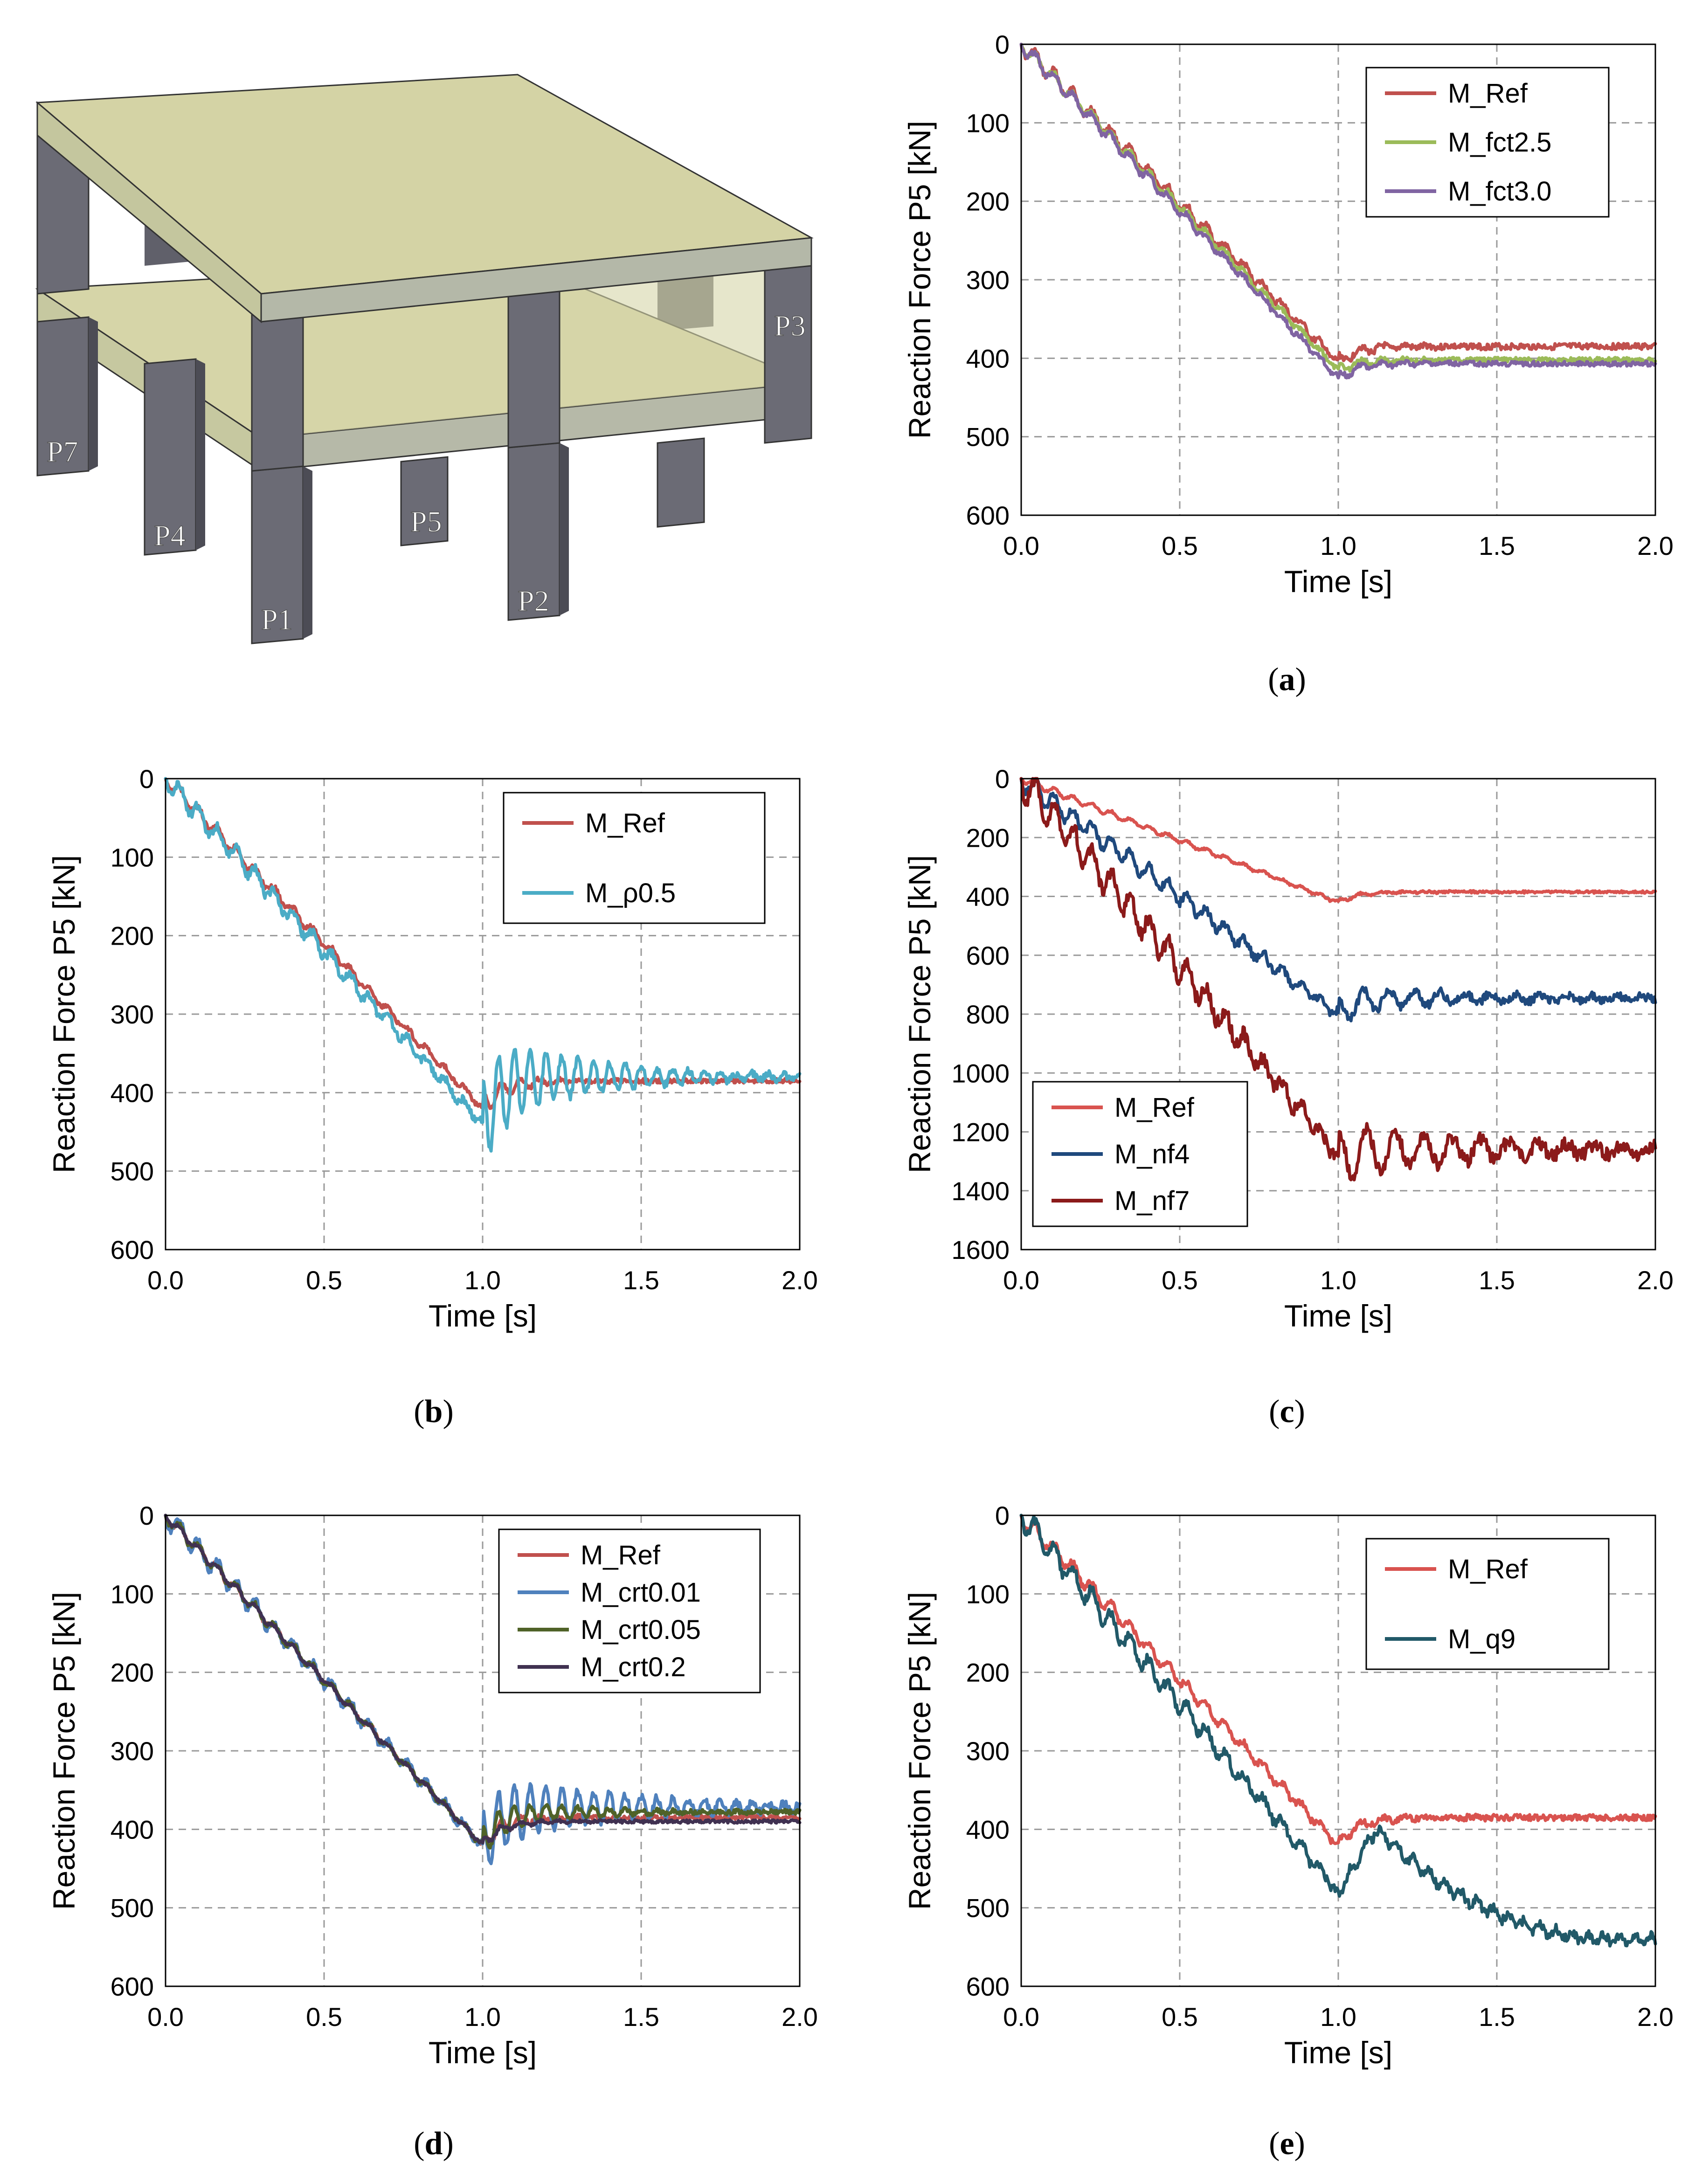  Describe the element at coordinates (424, 501) in the screenshot. I see `column-p5` at that location.